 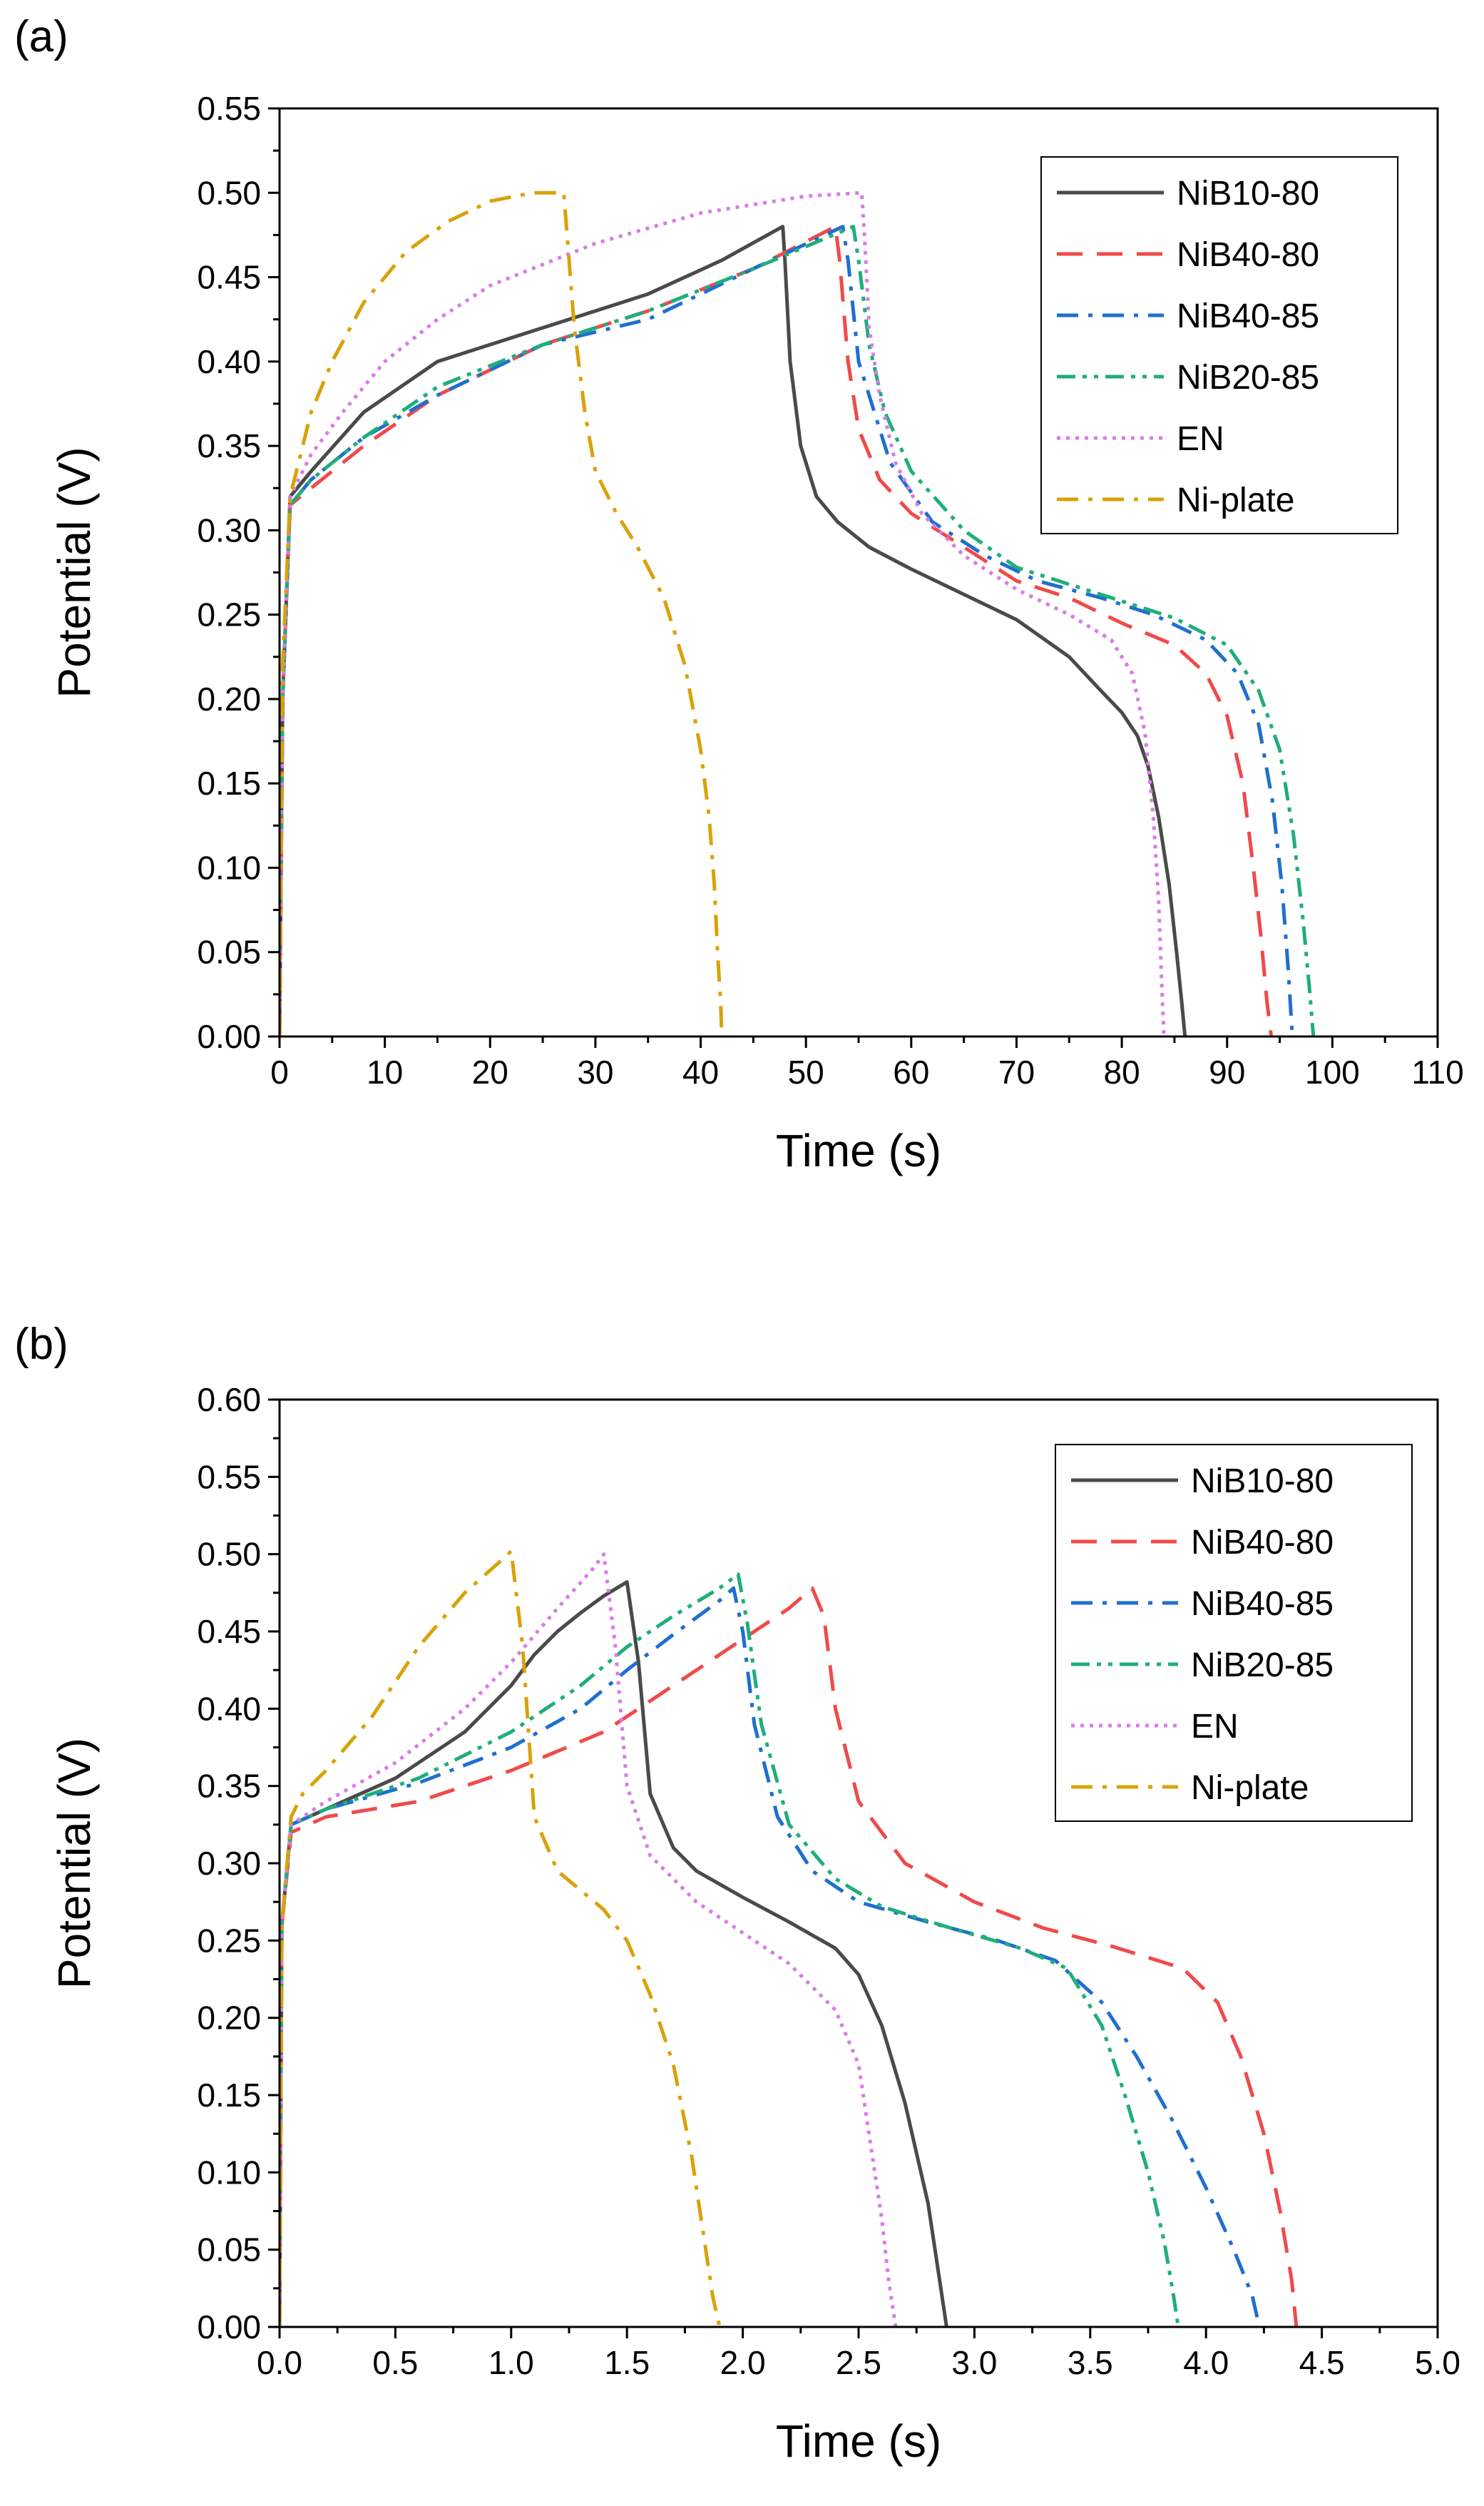 What do you see at coordinates (1263, 1481) in the screenshot?
I see `legend-label-nib10-80-b: NiB10-80` at bounding box center [1263, 1481].